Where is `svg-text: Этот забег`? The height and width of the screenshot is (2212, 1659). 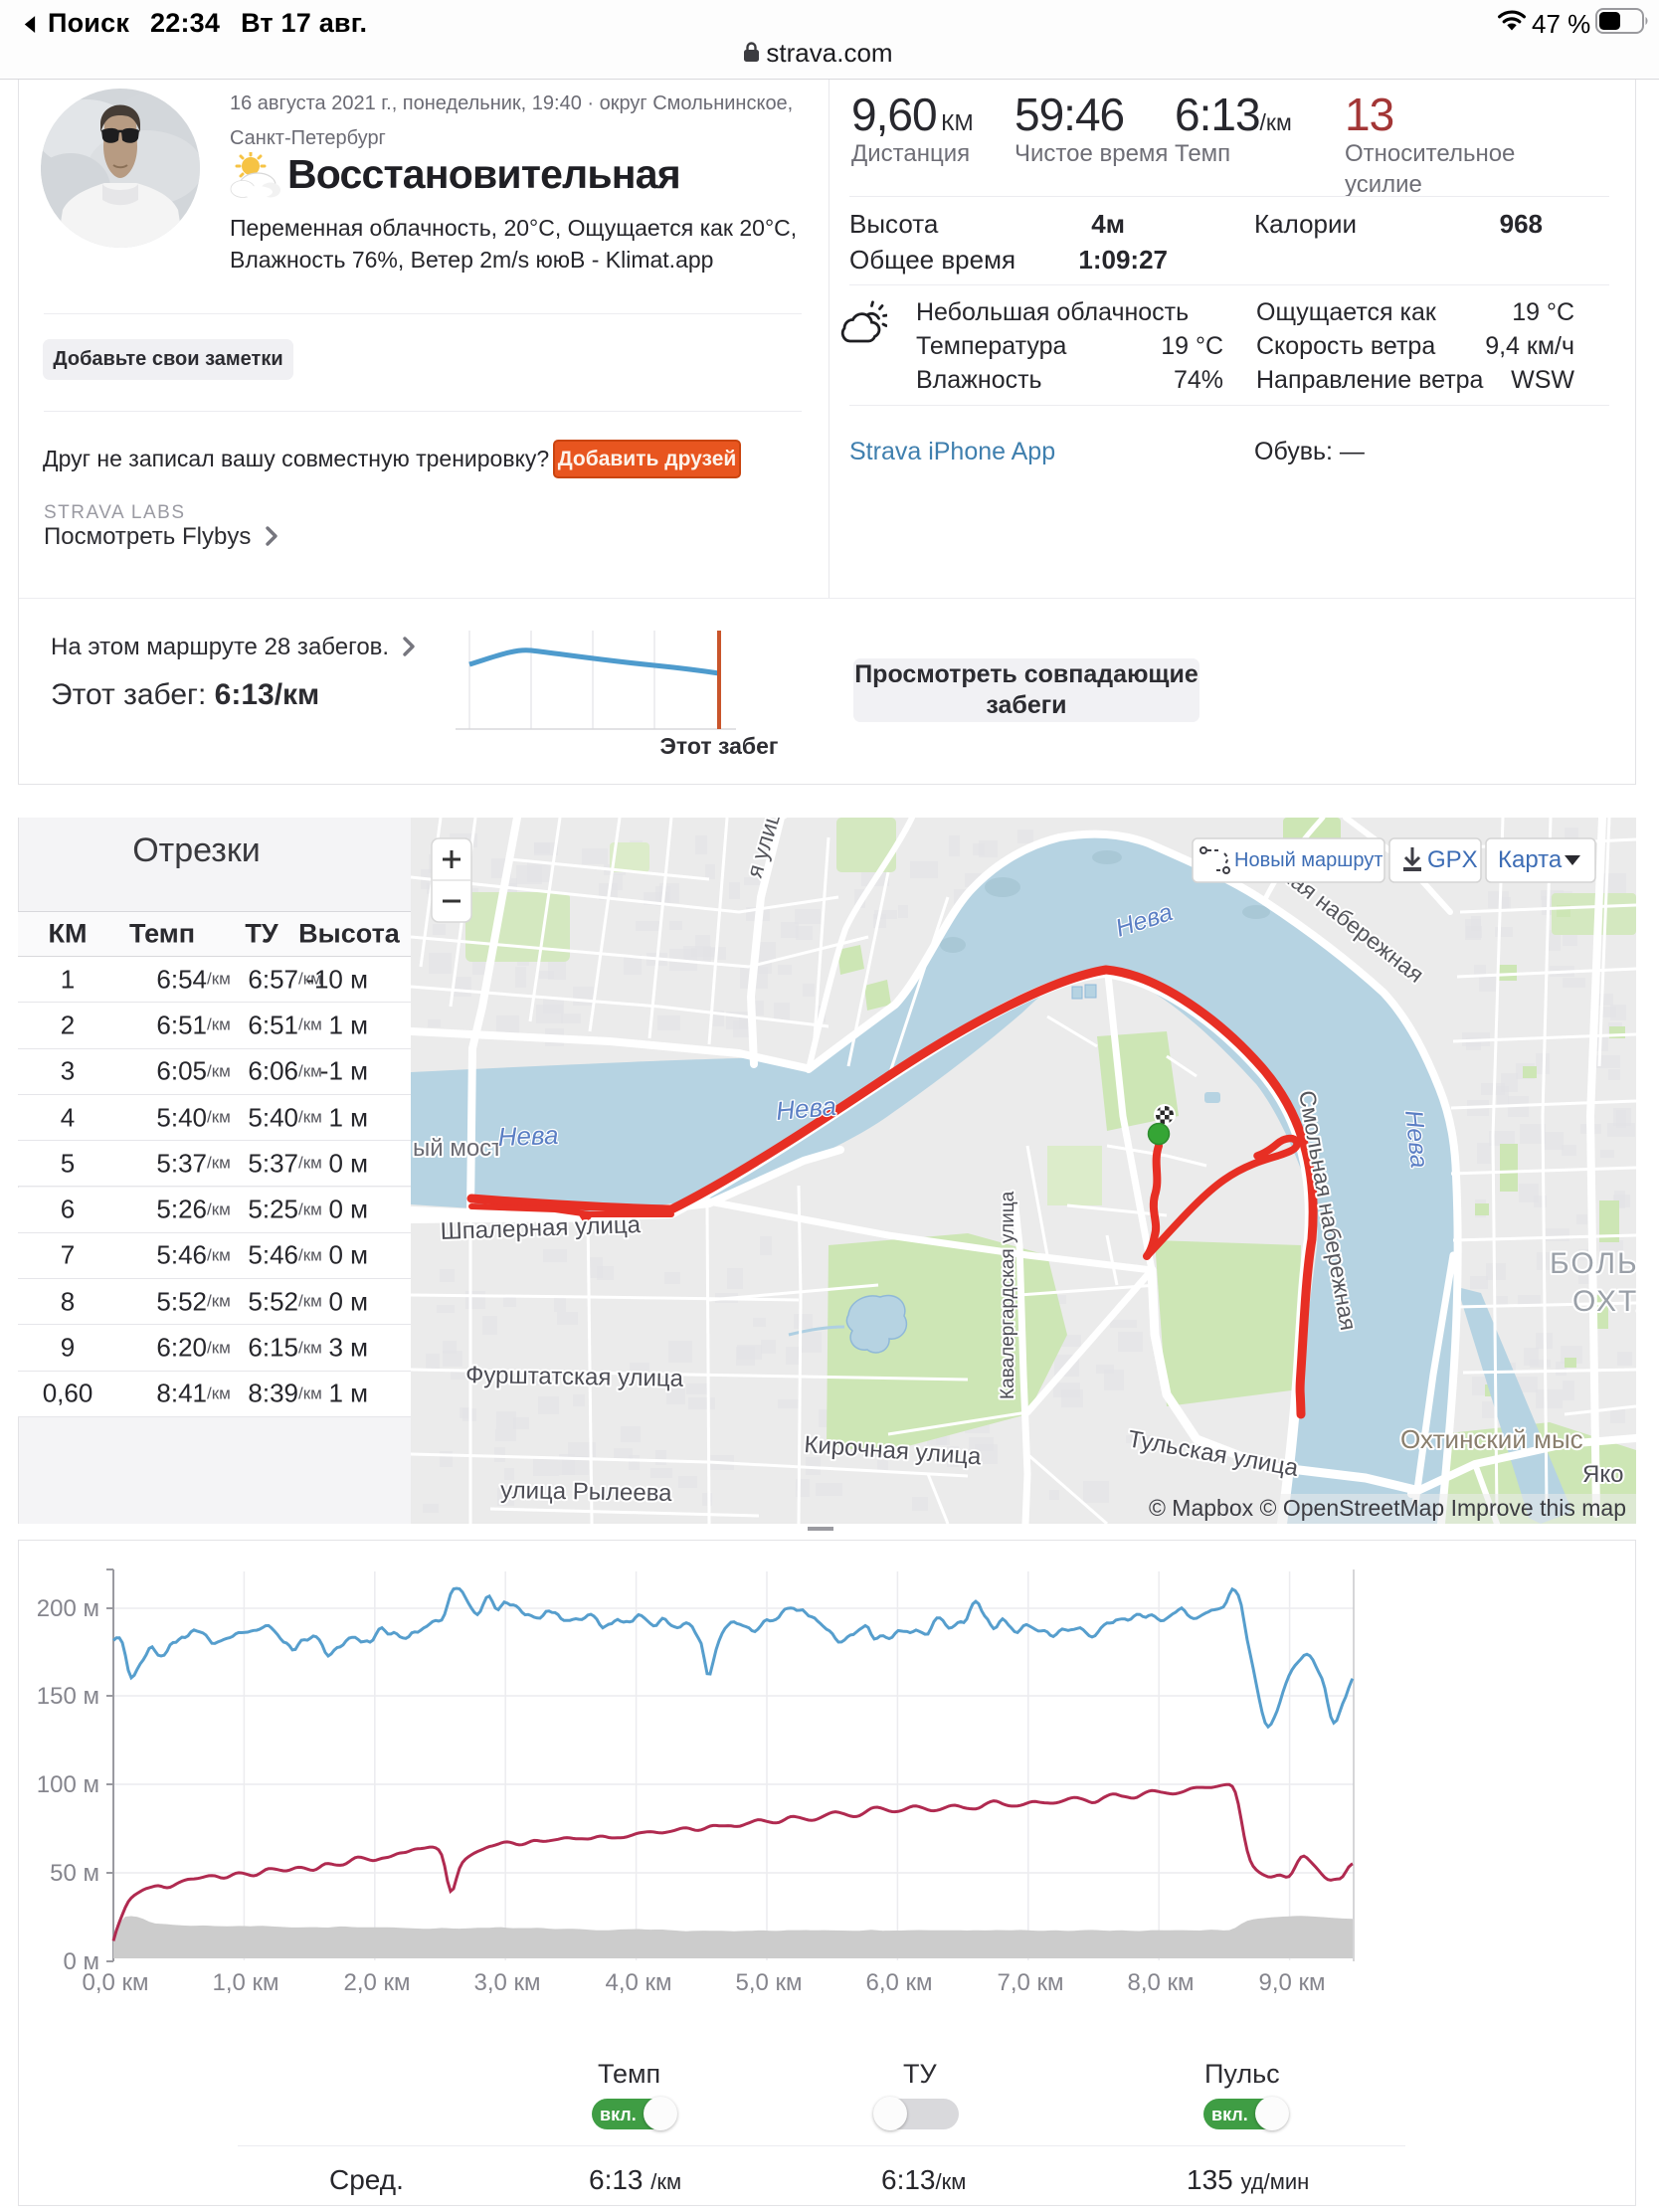 svg-text: Этот забег is located at coordinates (719, 746).